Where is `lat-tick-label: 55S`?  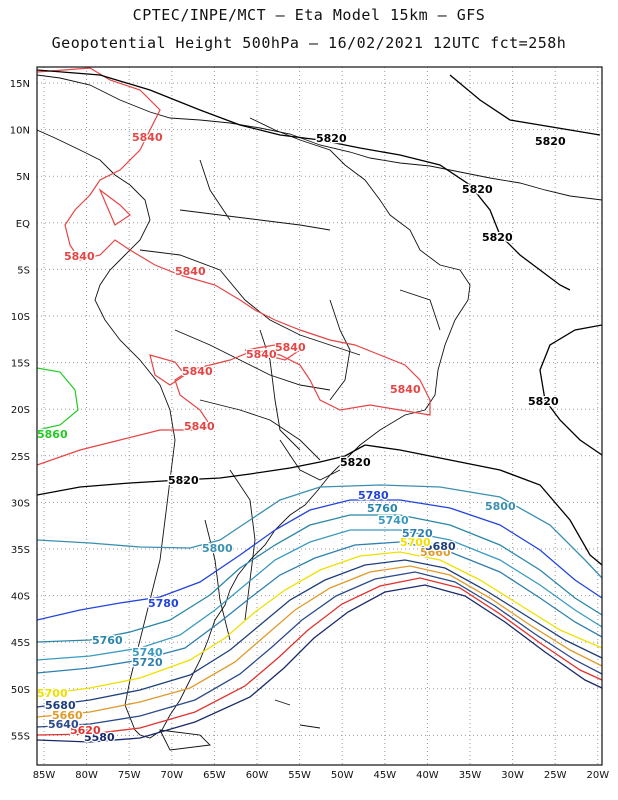
lat-tick-label: 55S is located at coordinates (20, 736).